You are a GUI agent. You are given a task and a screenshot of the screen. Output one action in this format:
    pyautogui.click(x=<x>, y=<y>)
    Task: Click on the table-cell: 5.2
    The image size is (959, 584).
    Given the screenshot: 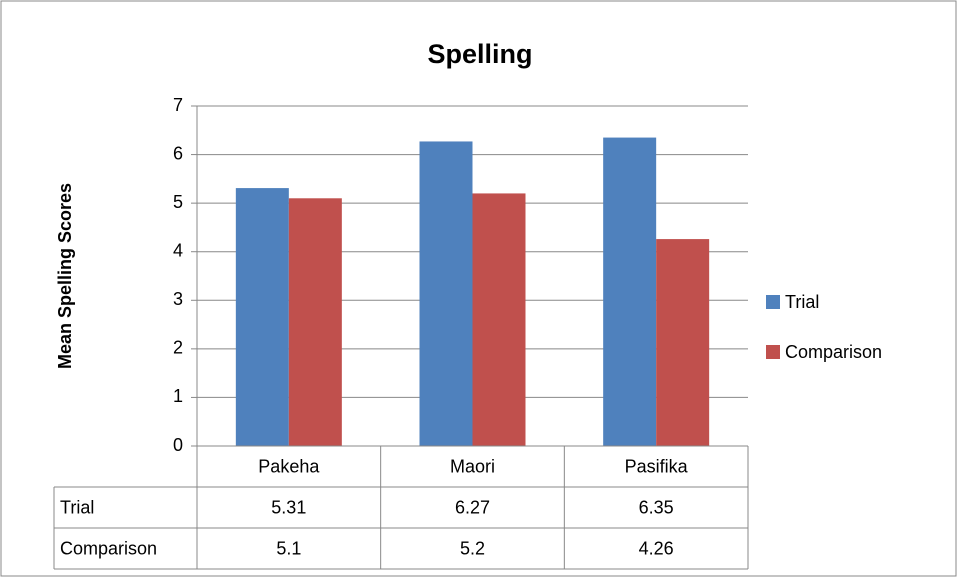 What is the action you would take?
    pyautogui.click(x=472, y=548)
    